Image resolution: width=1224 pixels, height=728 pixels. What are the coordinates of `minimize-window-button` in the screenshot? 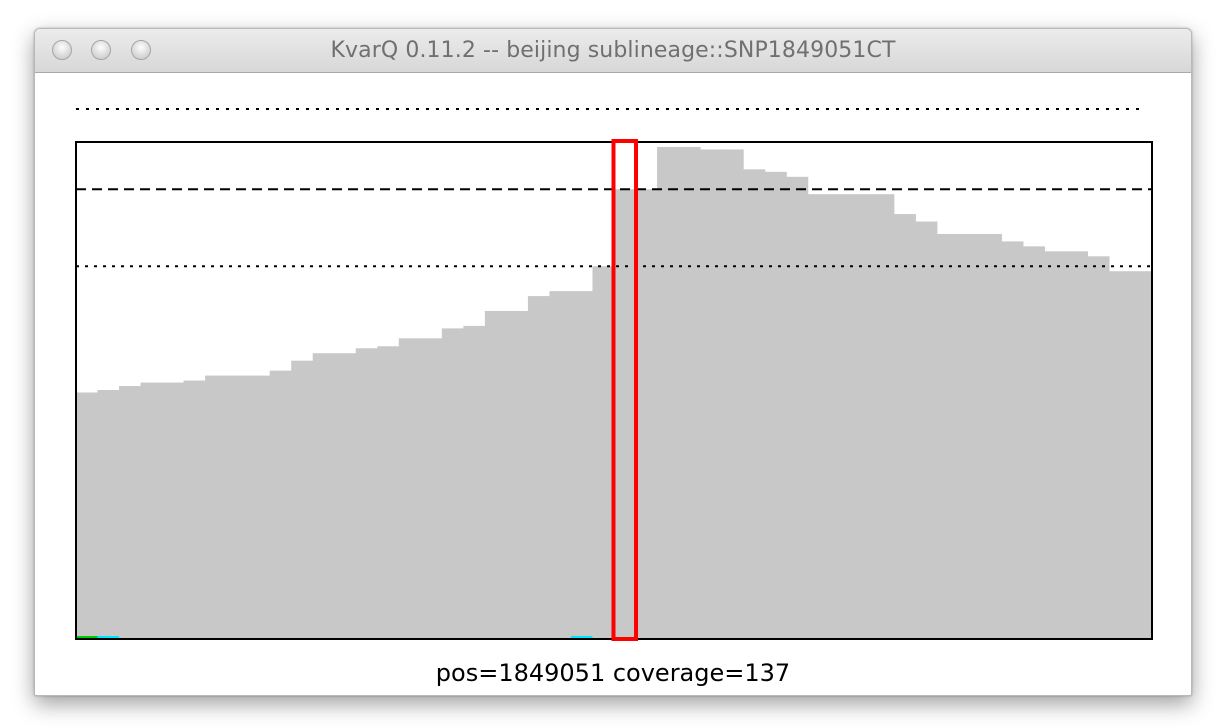 It's located at (101, 50).